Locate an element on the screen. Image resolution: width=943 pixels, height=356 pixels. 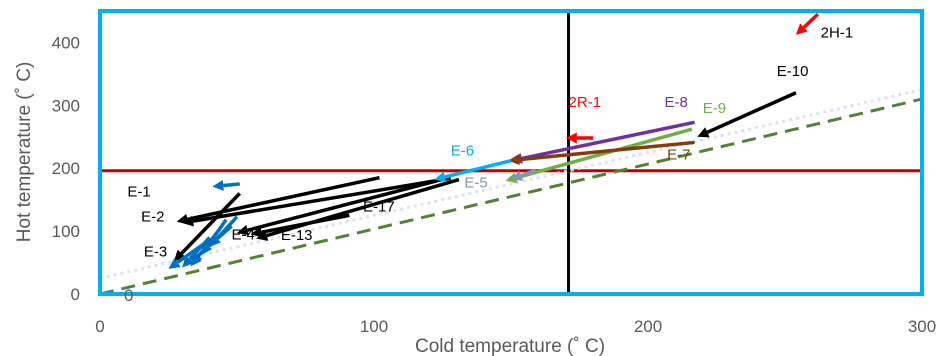
arrow-e-1-shaft is located at coordinates (283, 198).